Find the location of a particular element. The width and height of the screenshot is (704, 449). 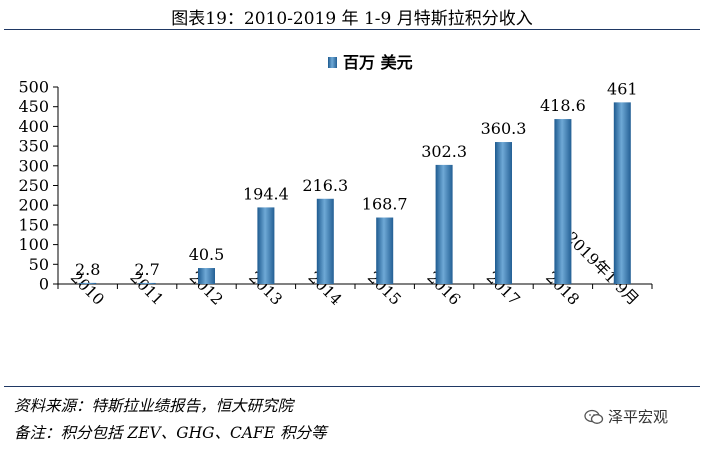

y-tick-label: 350 is located at coordinates (33, 146).